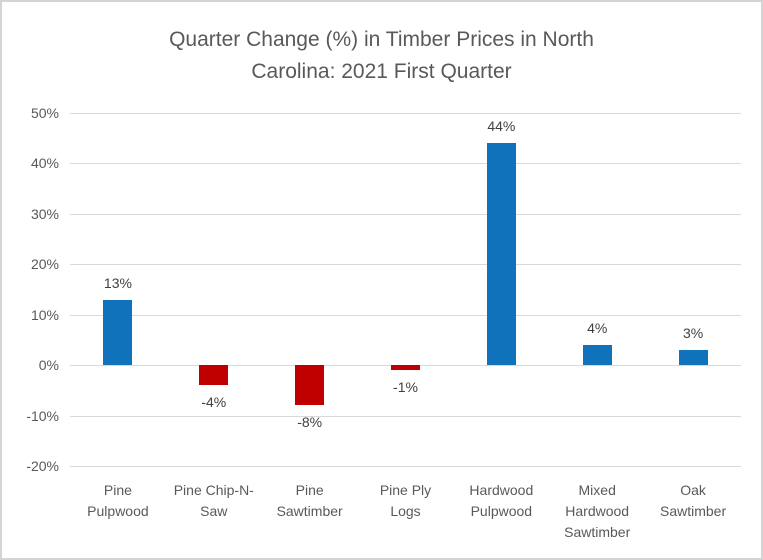  What do you see at coordinates (117, 282) in the screenshot?
I see `data-label-pine-pulpwood: 13%` at bounding box center [117, 282].